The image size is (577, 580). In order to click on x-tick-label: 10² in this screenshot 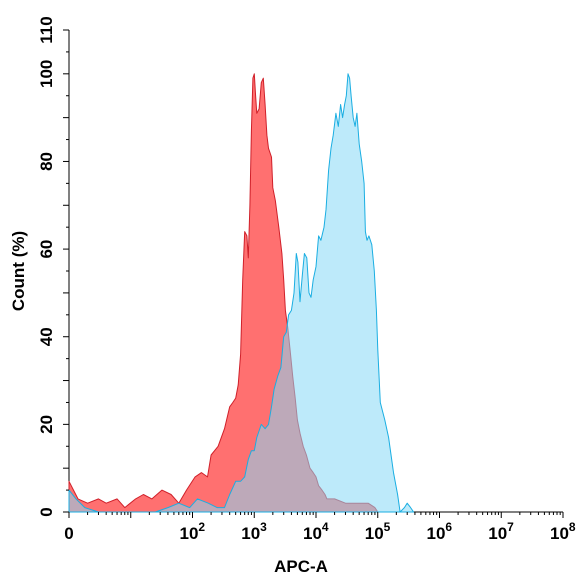, I will do `click(193, 531)`.